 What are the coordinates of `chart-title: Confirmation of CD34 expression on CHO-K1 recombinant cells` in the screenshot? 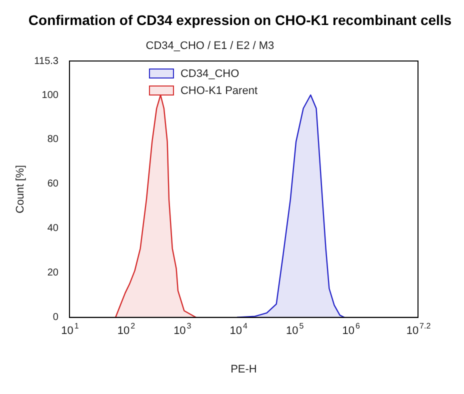 It's located at (240, 19).